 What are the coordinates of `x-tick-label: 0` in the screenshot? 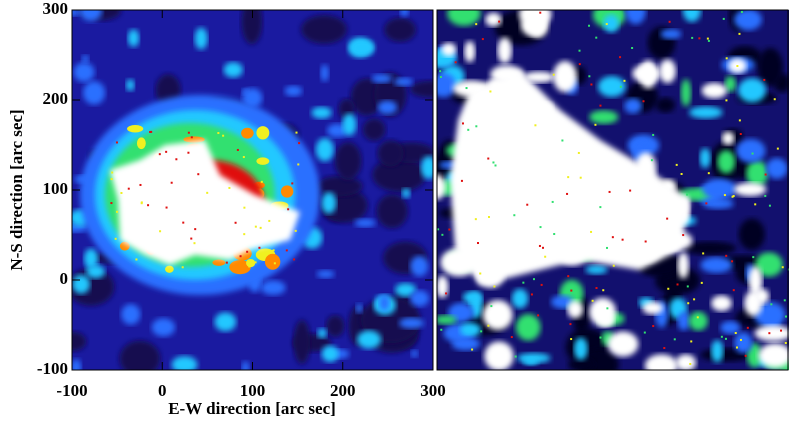 It's located at (162, 390).